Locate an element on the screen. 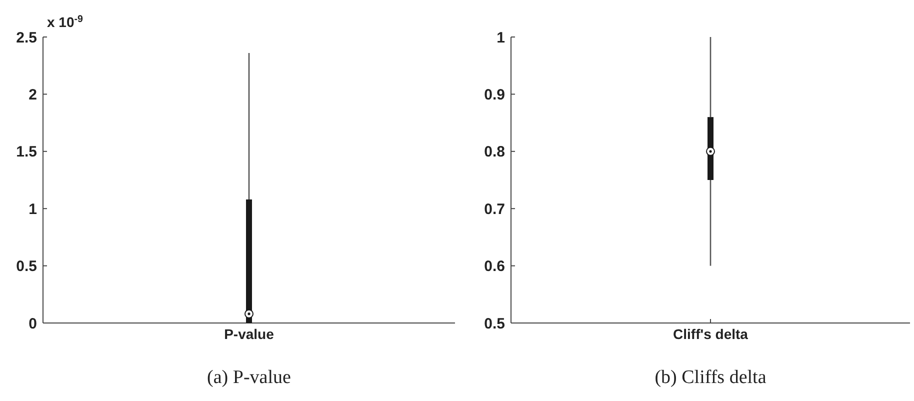 The width and height of the screenshot is (914, 401). y-tick-label: 0.6 is located at coordinates (494, 267).